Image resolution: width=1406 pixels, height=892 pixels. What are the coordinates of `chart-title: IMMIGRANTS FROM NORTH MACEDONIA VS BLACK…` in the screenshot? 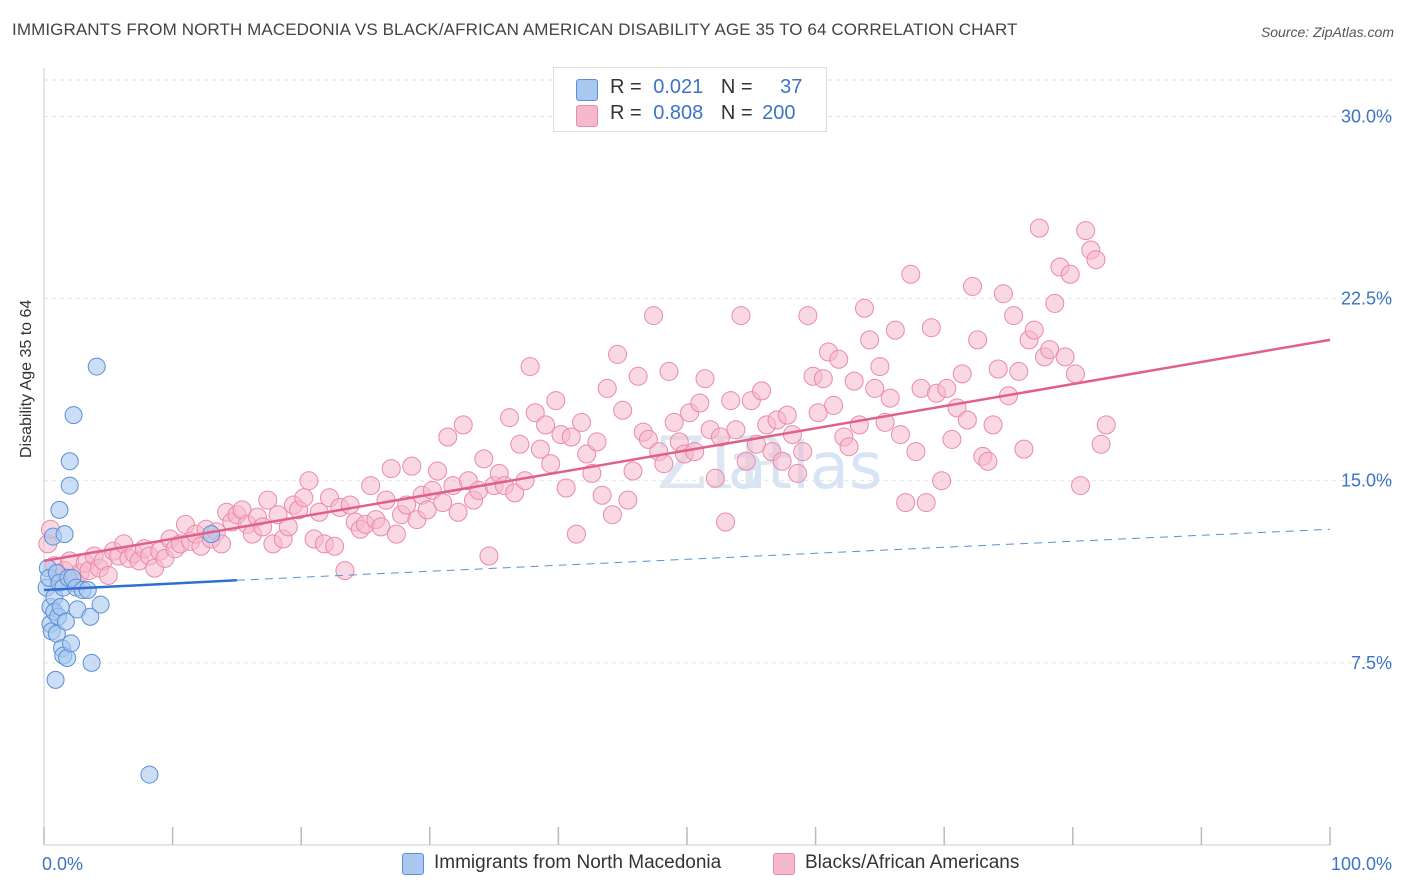 It's located at (515, 29).